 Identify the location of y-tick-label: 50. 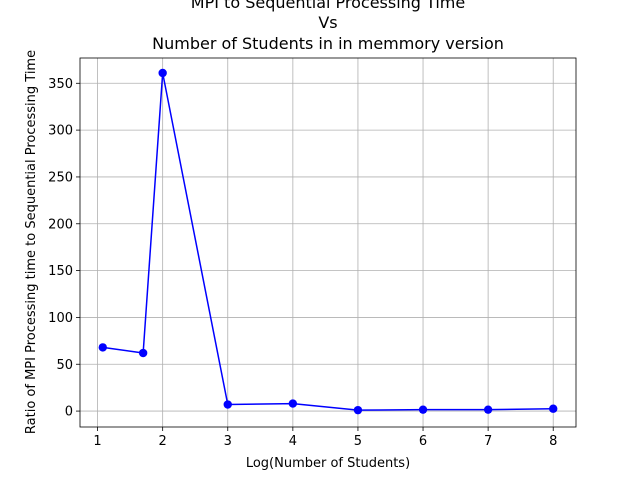
(64, 365).